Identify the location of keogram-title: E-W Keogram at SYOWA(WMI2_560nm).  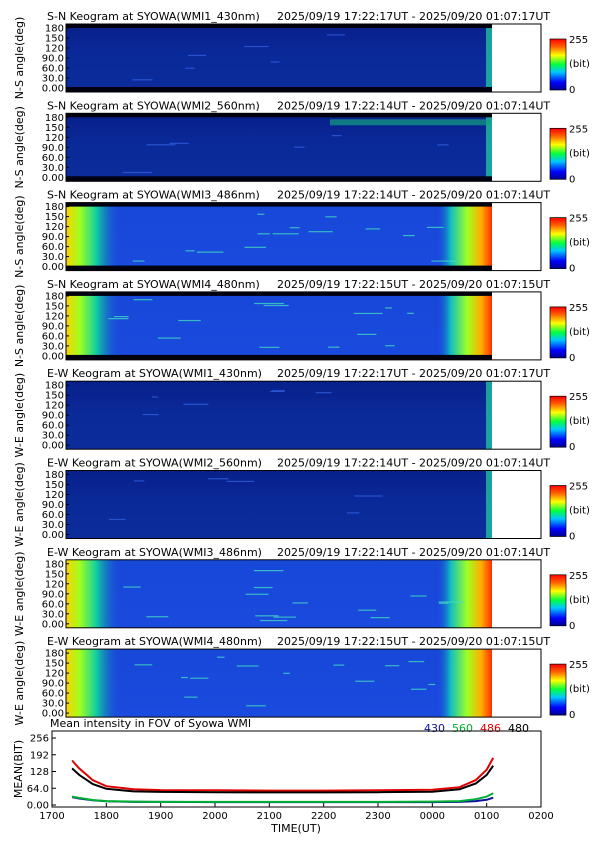
(154, 463).